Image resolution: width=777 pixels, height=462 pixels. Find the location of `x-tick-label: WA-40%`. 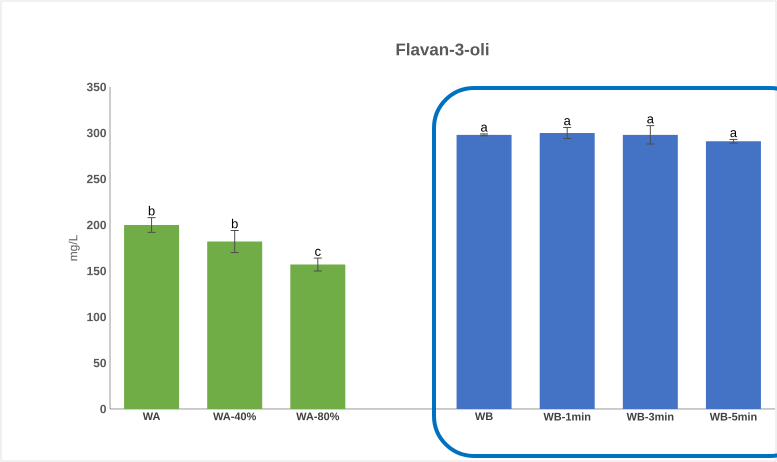

x-tick-label: WA-40% is located at coordinates (234, 416).